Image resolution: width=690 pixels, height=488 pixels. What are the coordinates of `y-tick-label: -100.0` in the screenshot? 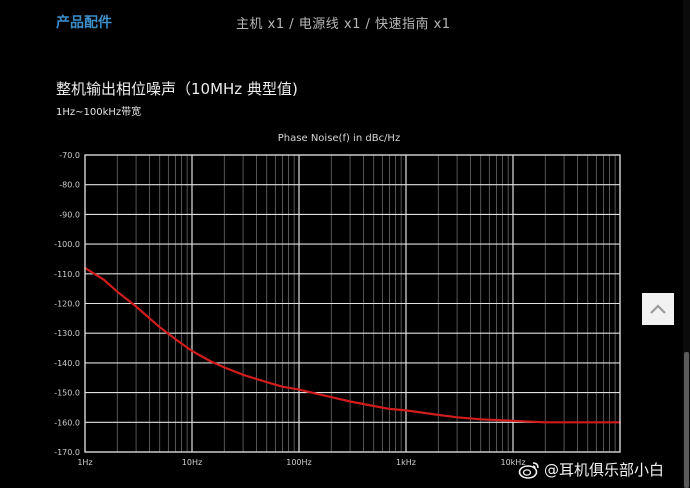 It's located at (67, 244).